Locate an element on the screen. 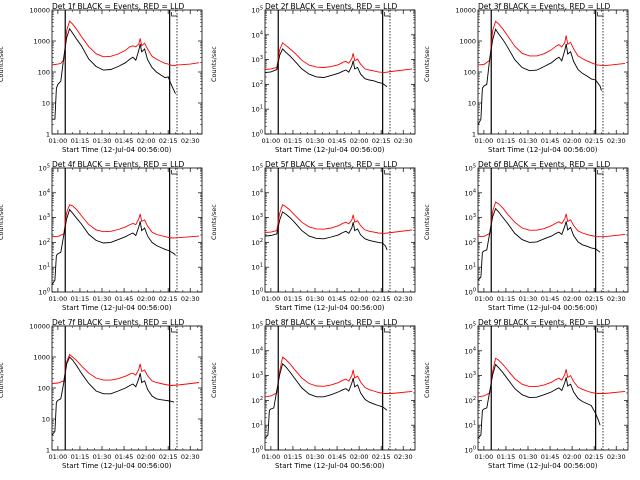  panel-title: Det 6f BLACK = Events, RED = LLD is located at coordinates (544, 164).